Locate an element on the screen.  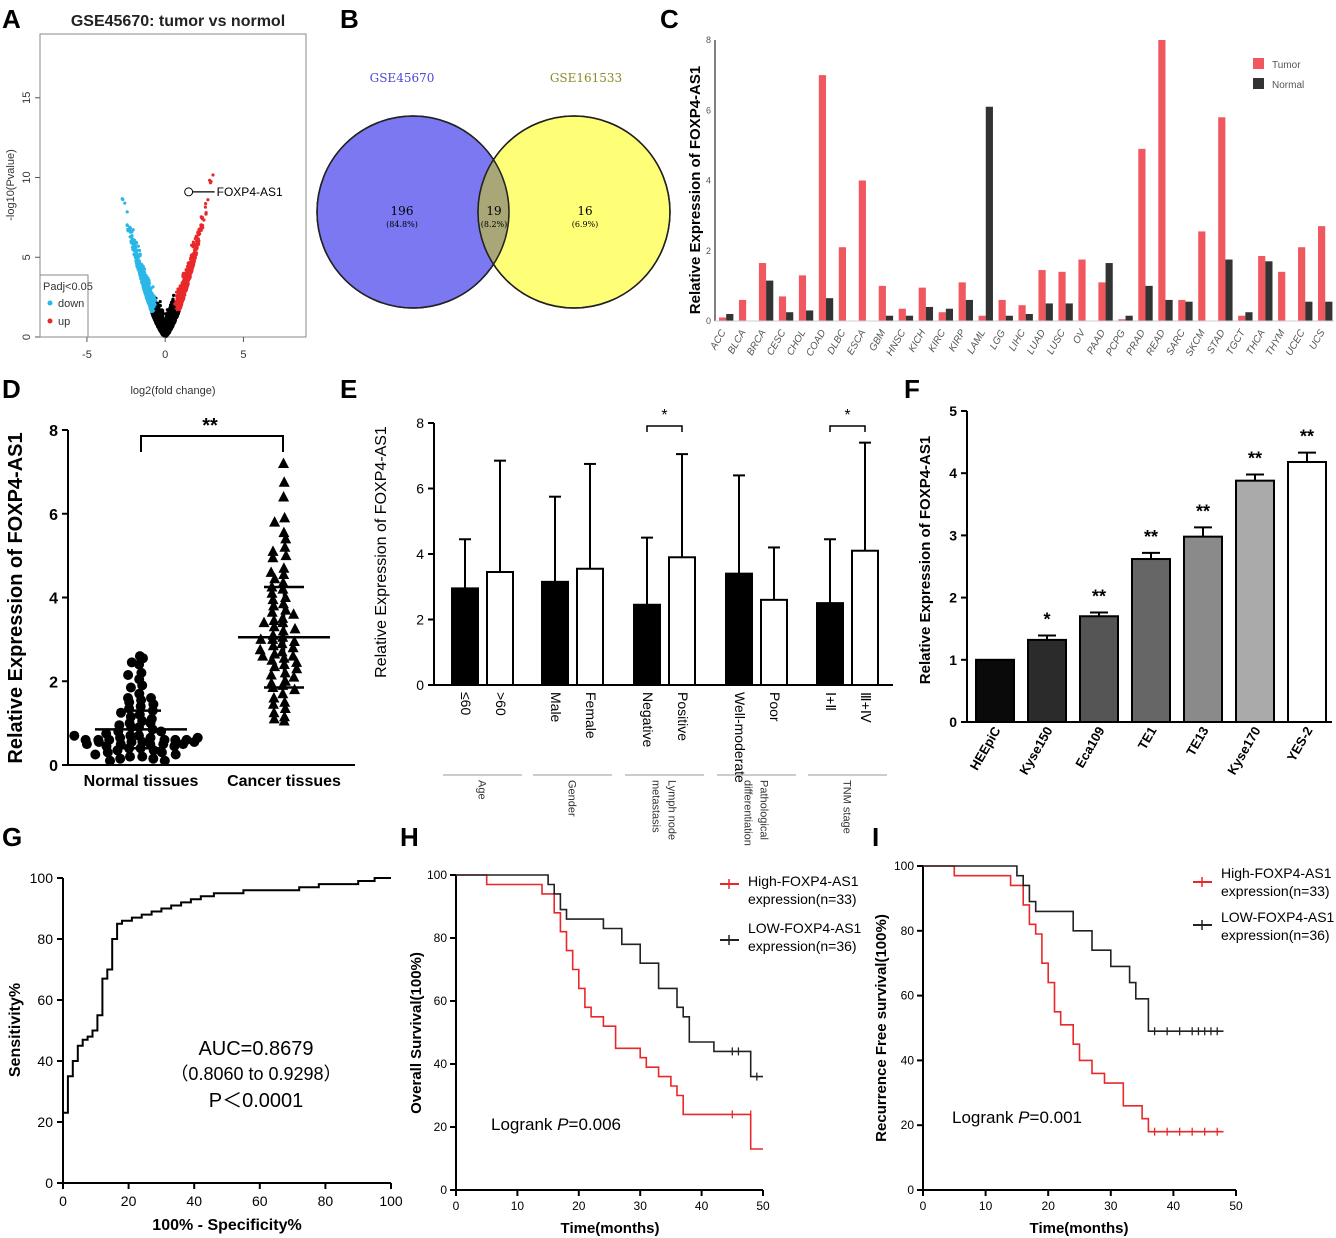
panel-f-ylabel: Relative Expression of FOXP4-AS1 is located at coordinates (925, 560).